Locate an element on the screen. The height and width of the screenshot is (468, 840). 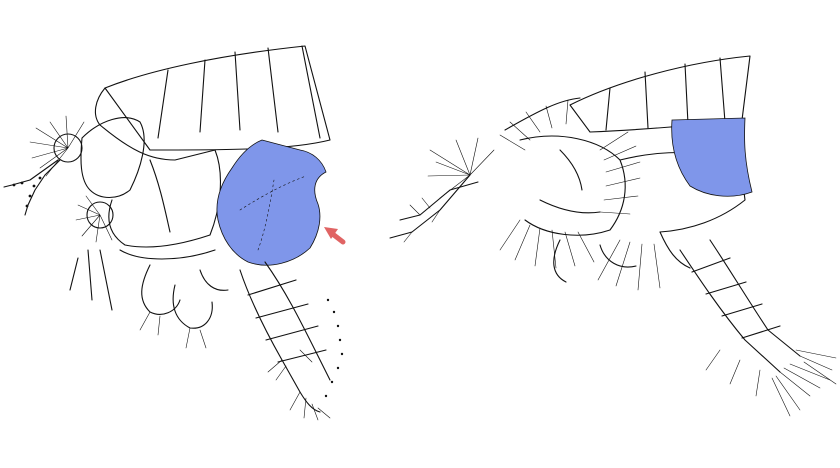
right-setae is located at coordinates (580, 195).